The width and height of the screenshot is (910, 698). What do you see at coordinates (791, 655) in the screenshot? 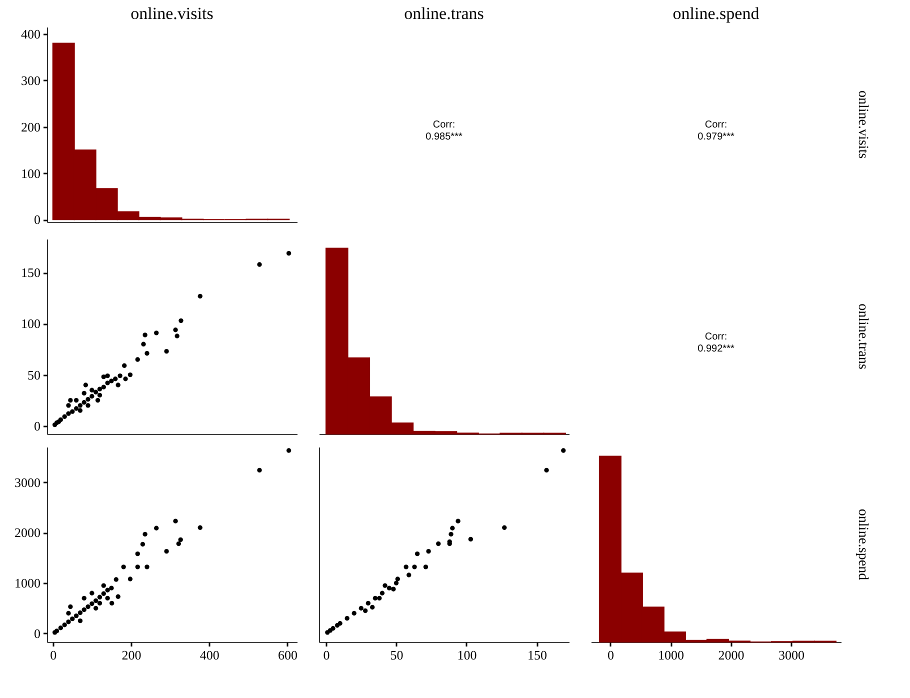
I see `x-tick-label: 3000` at bounding box center [791, 655].